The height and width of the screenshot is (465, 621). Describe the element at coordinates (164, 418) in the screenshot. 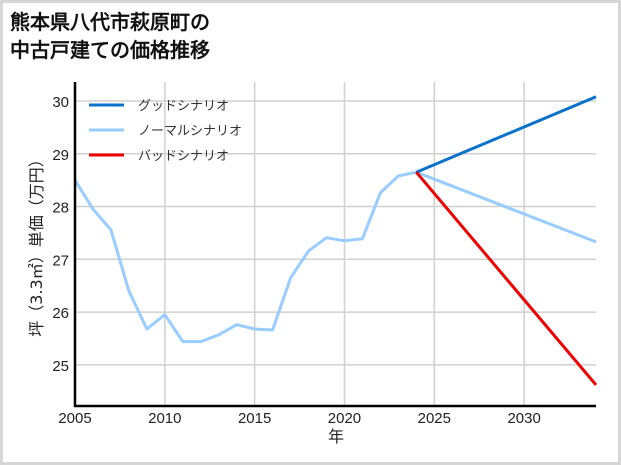

I see `x-tick-label: 2010` at that location.